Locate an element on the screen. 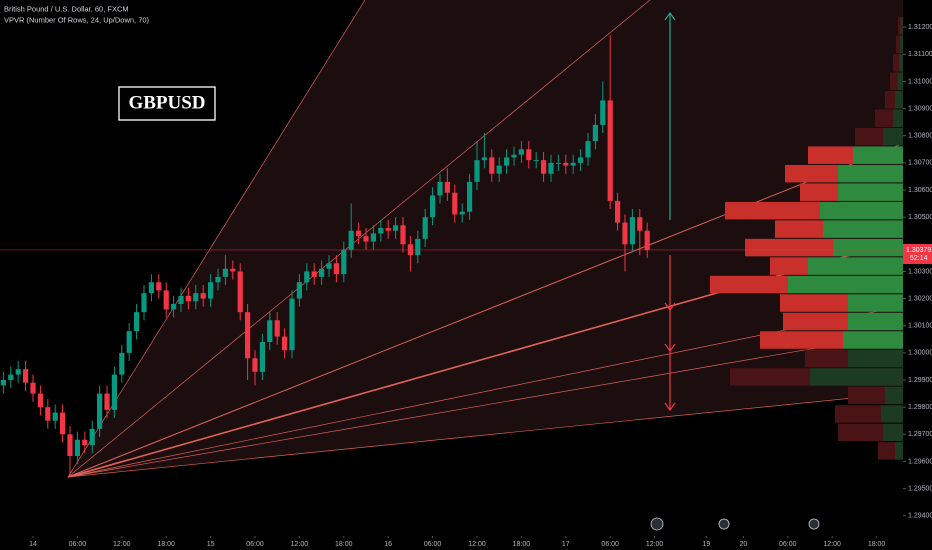  x-tick-label: 17 is located at coordinates (566, 544).